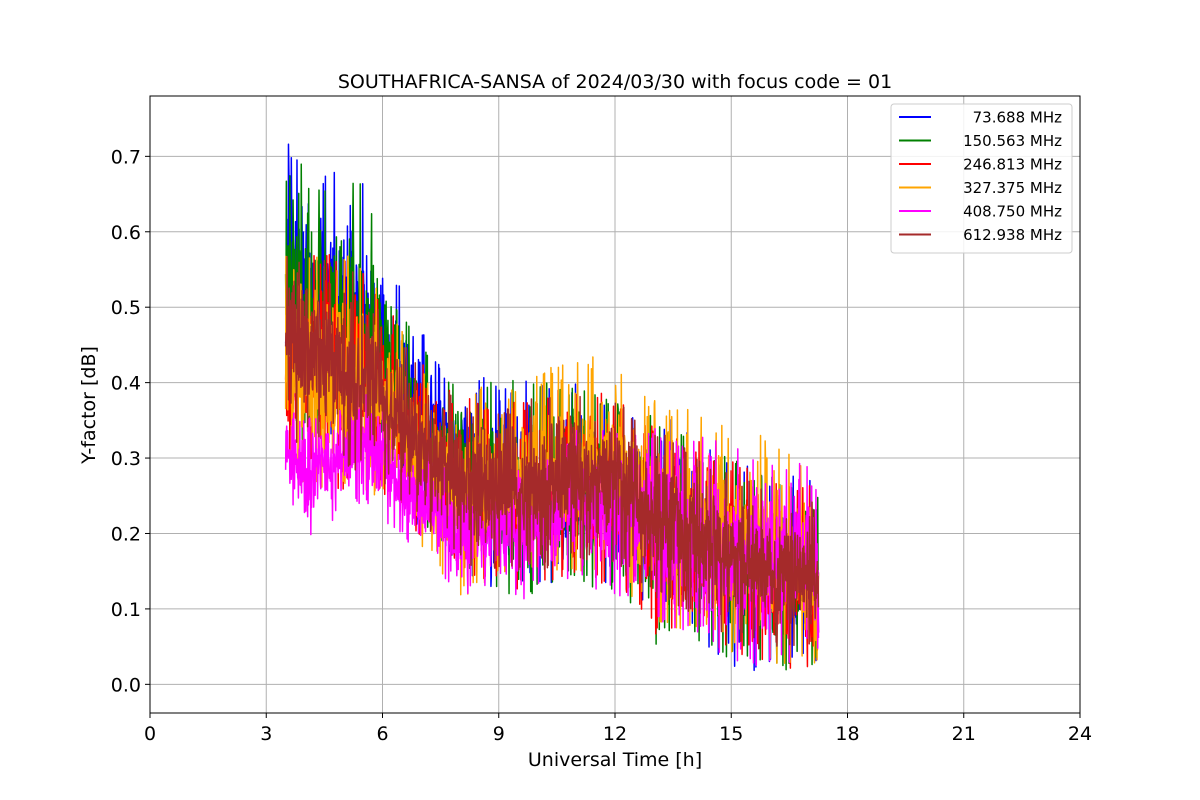 The width and height of the screenshot is (1200, 800). What do you see at coordinates (731, 734) in the screenshot?
I see `x-tick-label: 15` at bounding box center [731, 734].